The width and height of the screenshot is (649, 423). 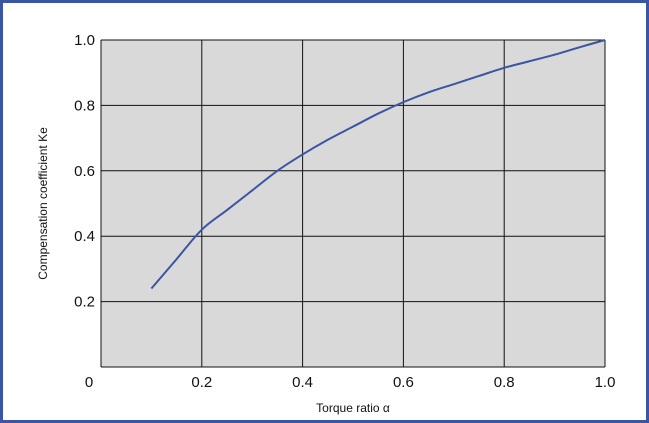 What do you see at coordinates (84, 105) in the screenshot?
I see `y-tick-label: 0.8` at bounding box center [84, 105].